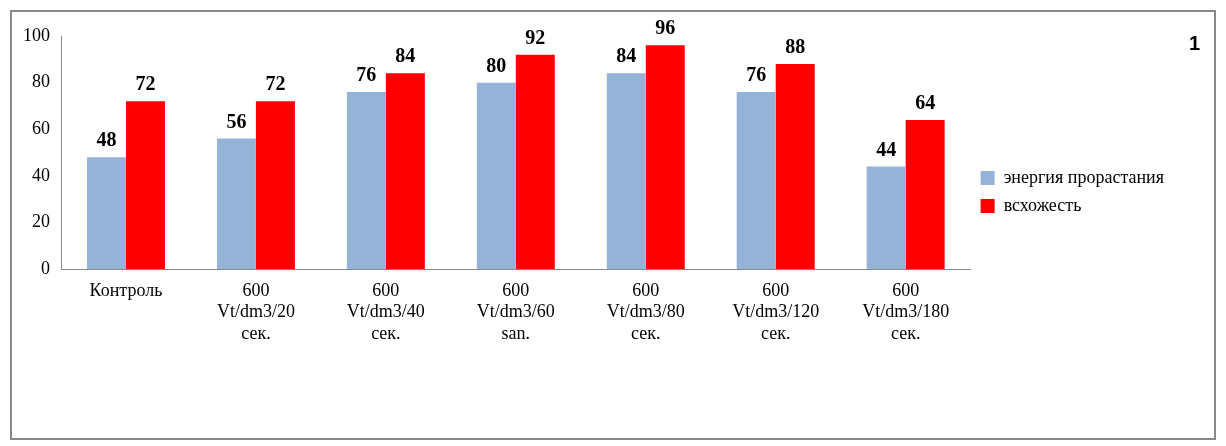 The image size is (1226, 446). What do you see at coordinates (126, 289) in the screenshot?
I see `x-tick-label: Контроль` at bounding box center [126, 289].